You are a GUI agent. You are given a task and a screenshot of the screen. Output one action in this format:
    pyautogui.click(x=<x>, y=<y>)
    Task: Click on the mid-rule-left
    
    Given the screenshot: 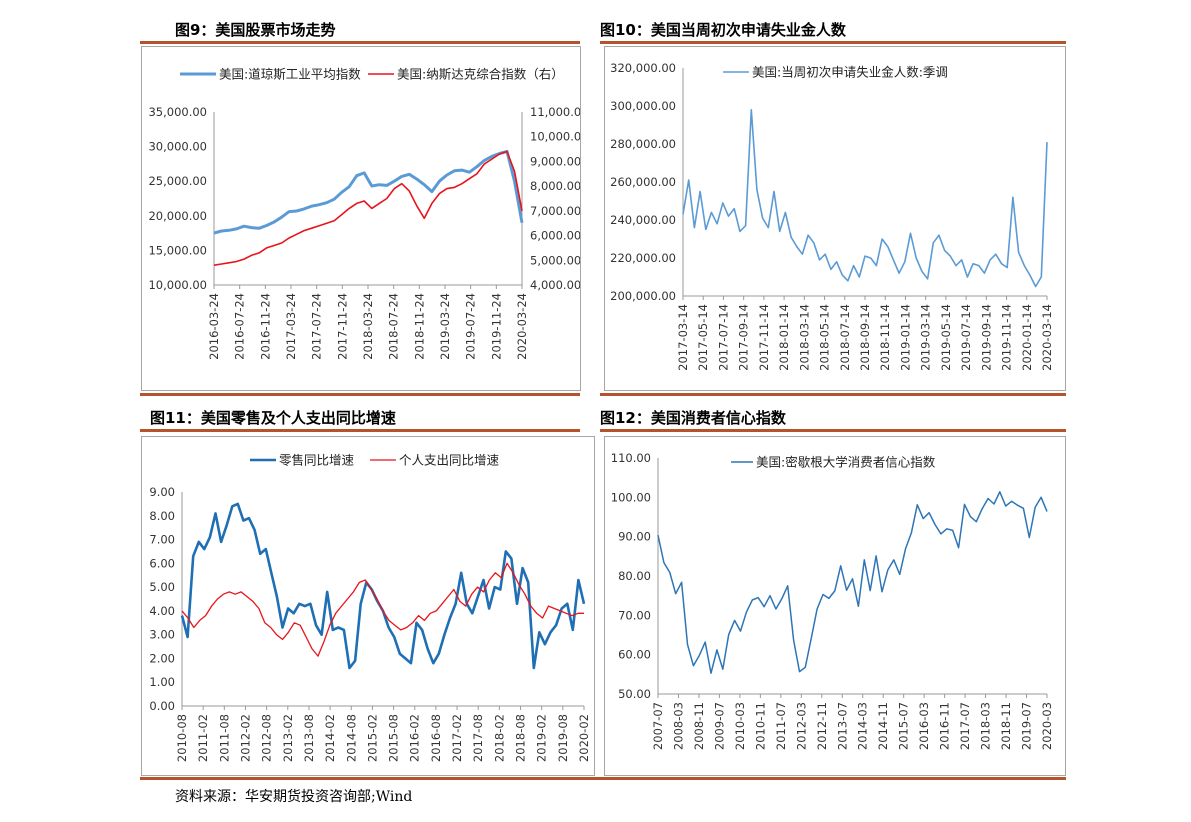 What is the action you would take?
    pyautogui.click(x=360, y=394)
    